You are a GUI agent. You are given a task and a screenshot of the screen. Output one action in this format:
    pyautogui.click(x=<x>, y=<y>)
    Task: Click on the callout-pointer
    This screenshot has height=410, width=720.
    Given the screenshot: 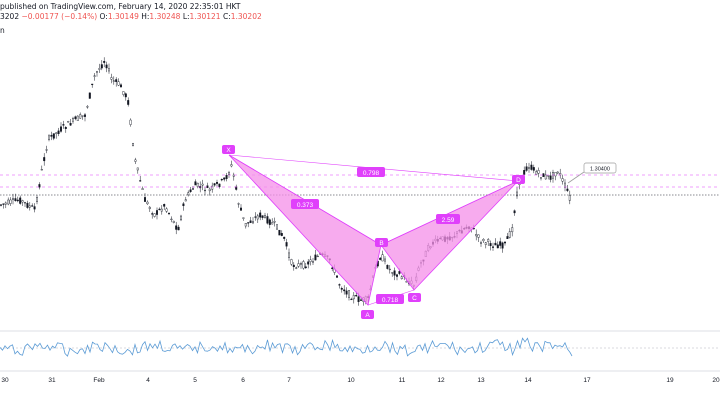 What is the action you would take?
    pyautogui.click(x=576, y=177)
    